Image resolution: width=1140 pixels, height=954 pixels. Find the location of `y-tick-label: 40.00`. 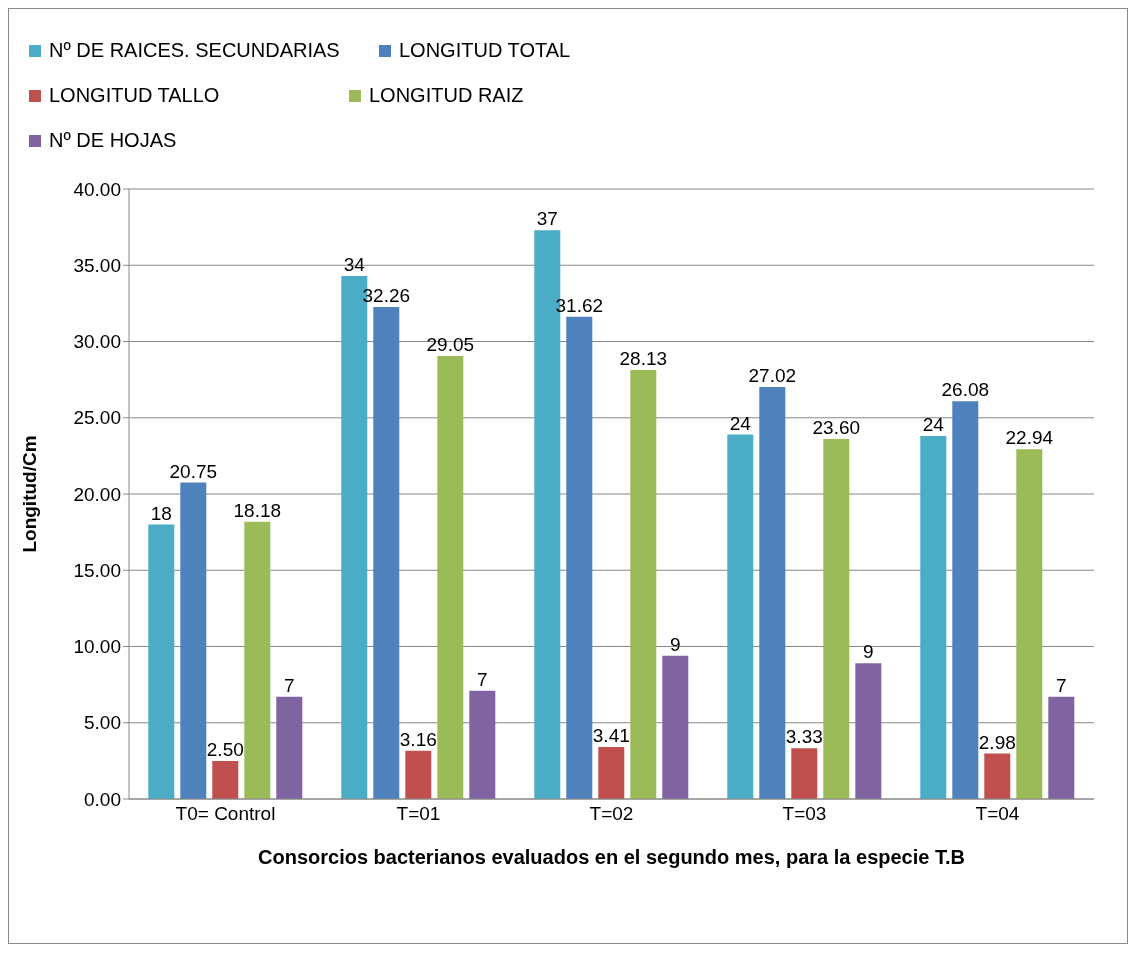

y-tick-label: 40.00 is located at coordinates (97, 189).